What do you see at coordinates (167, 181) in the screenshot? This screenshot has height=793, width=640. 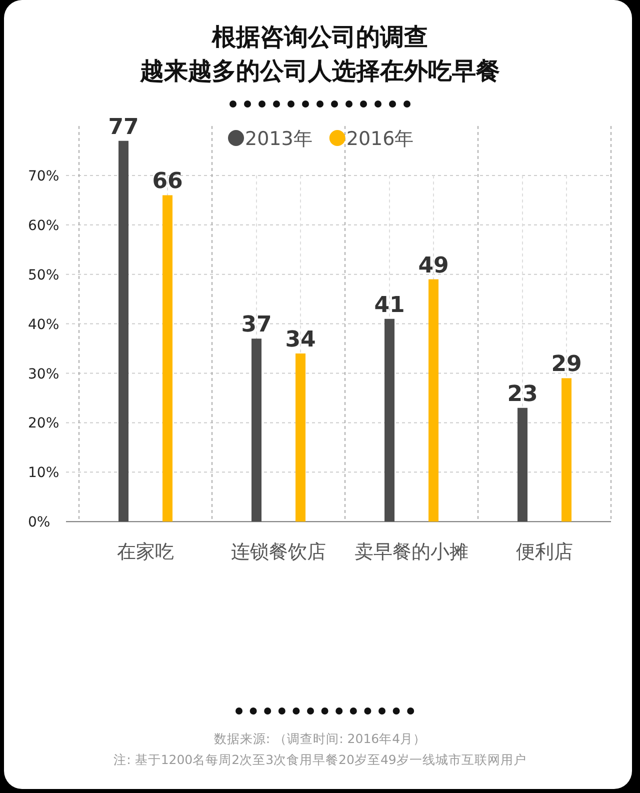 I see `data-label: 66` at bounding box center [167, 181].